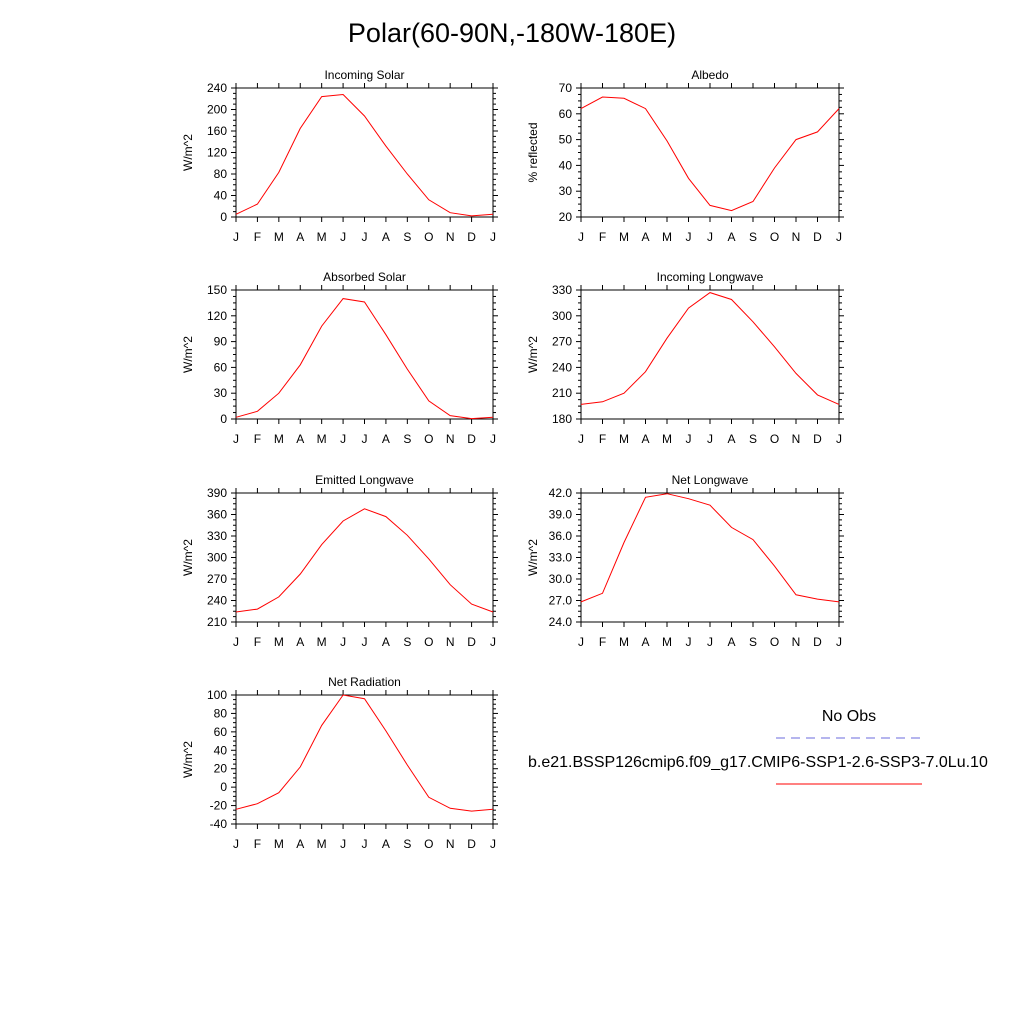 This screenshot has width=1024, height=1024. I want to click on y-tick-label: 30.0, so click(561, 579).